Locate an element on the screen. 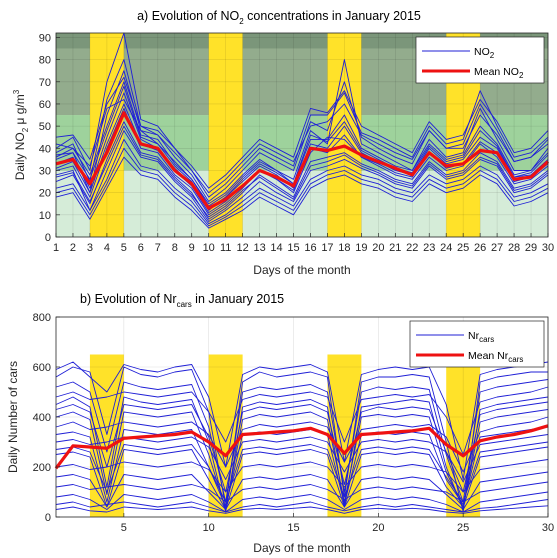 This screenshot has width=557, height=558. chart-a-x-tick-label-7: 8 is located at coordinates (175, 248).